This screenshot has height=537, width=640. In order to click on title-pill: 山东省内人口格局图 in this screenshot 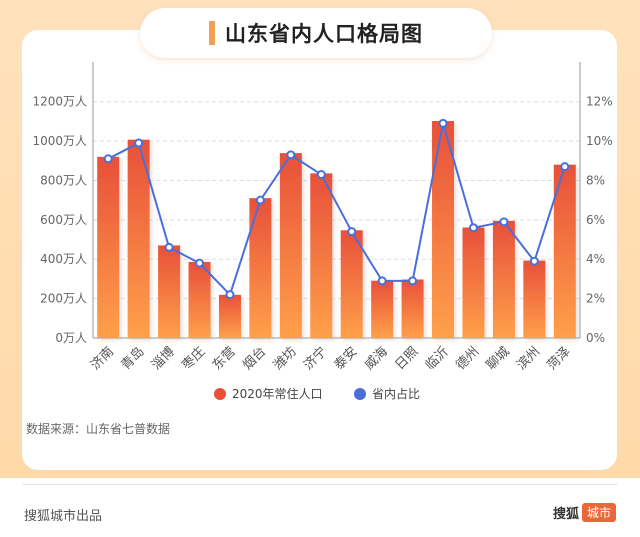, I will do `click(316, 33)`.